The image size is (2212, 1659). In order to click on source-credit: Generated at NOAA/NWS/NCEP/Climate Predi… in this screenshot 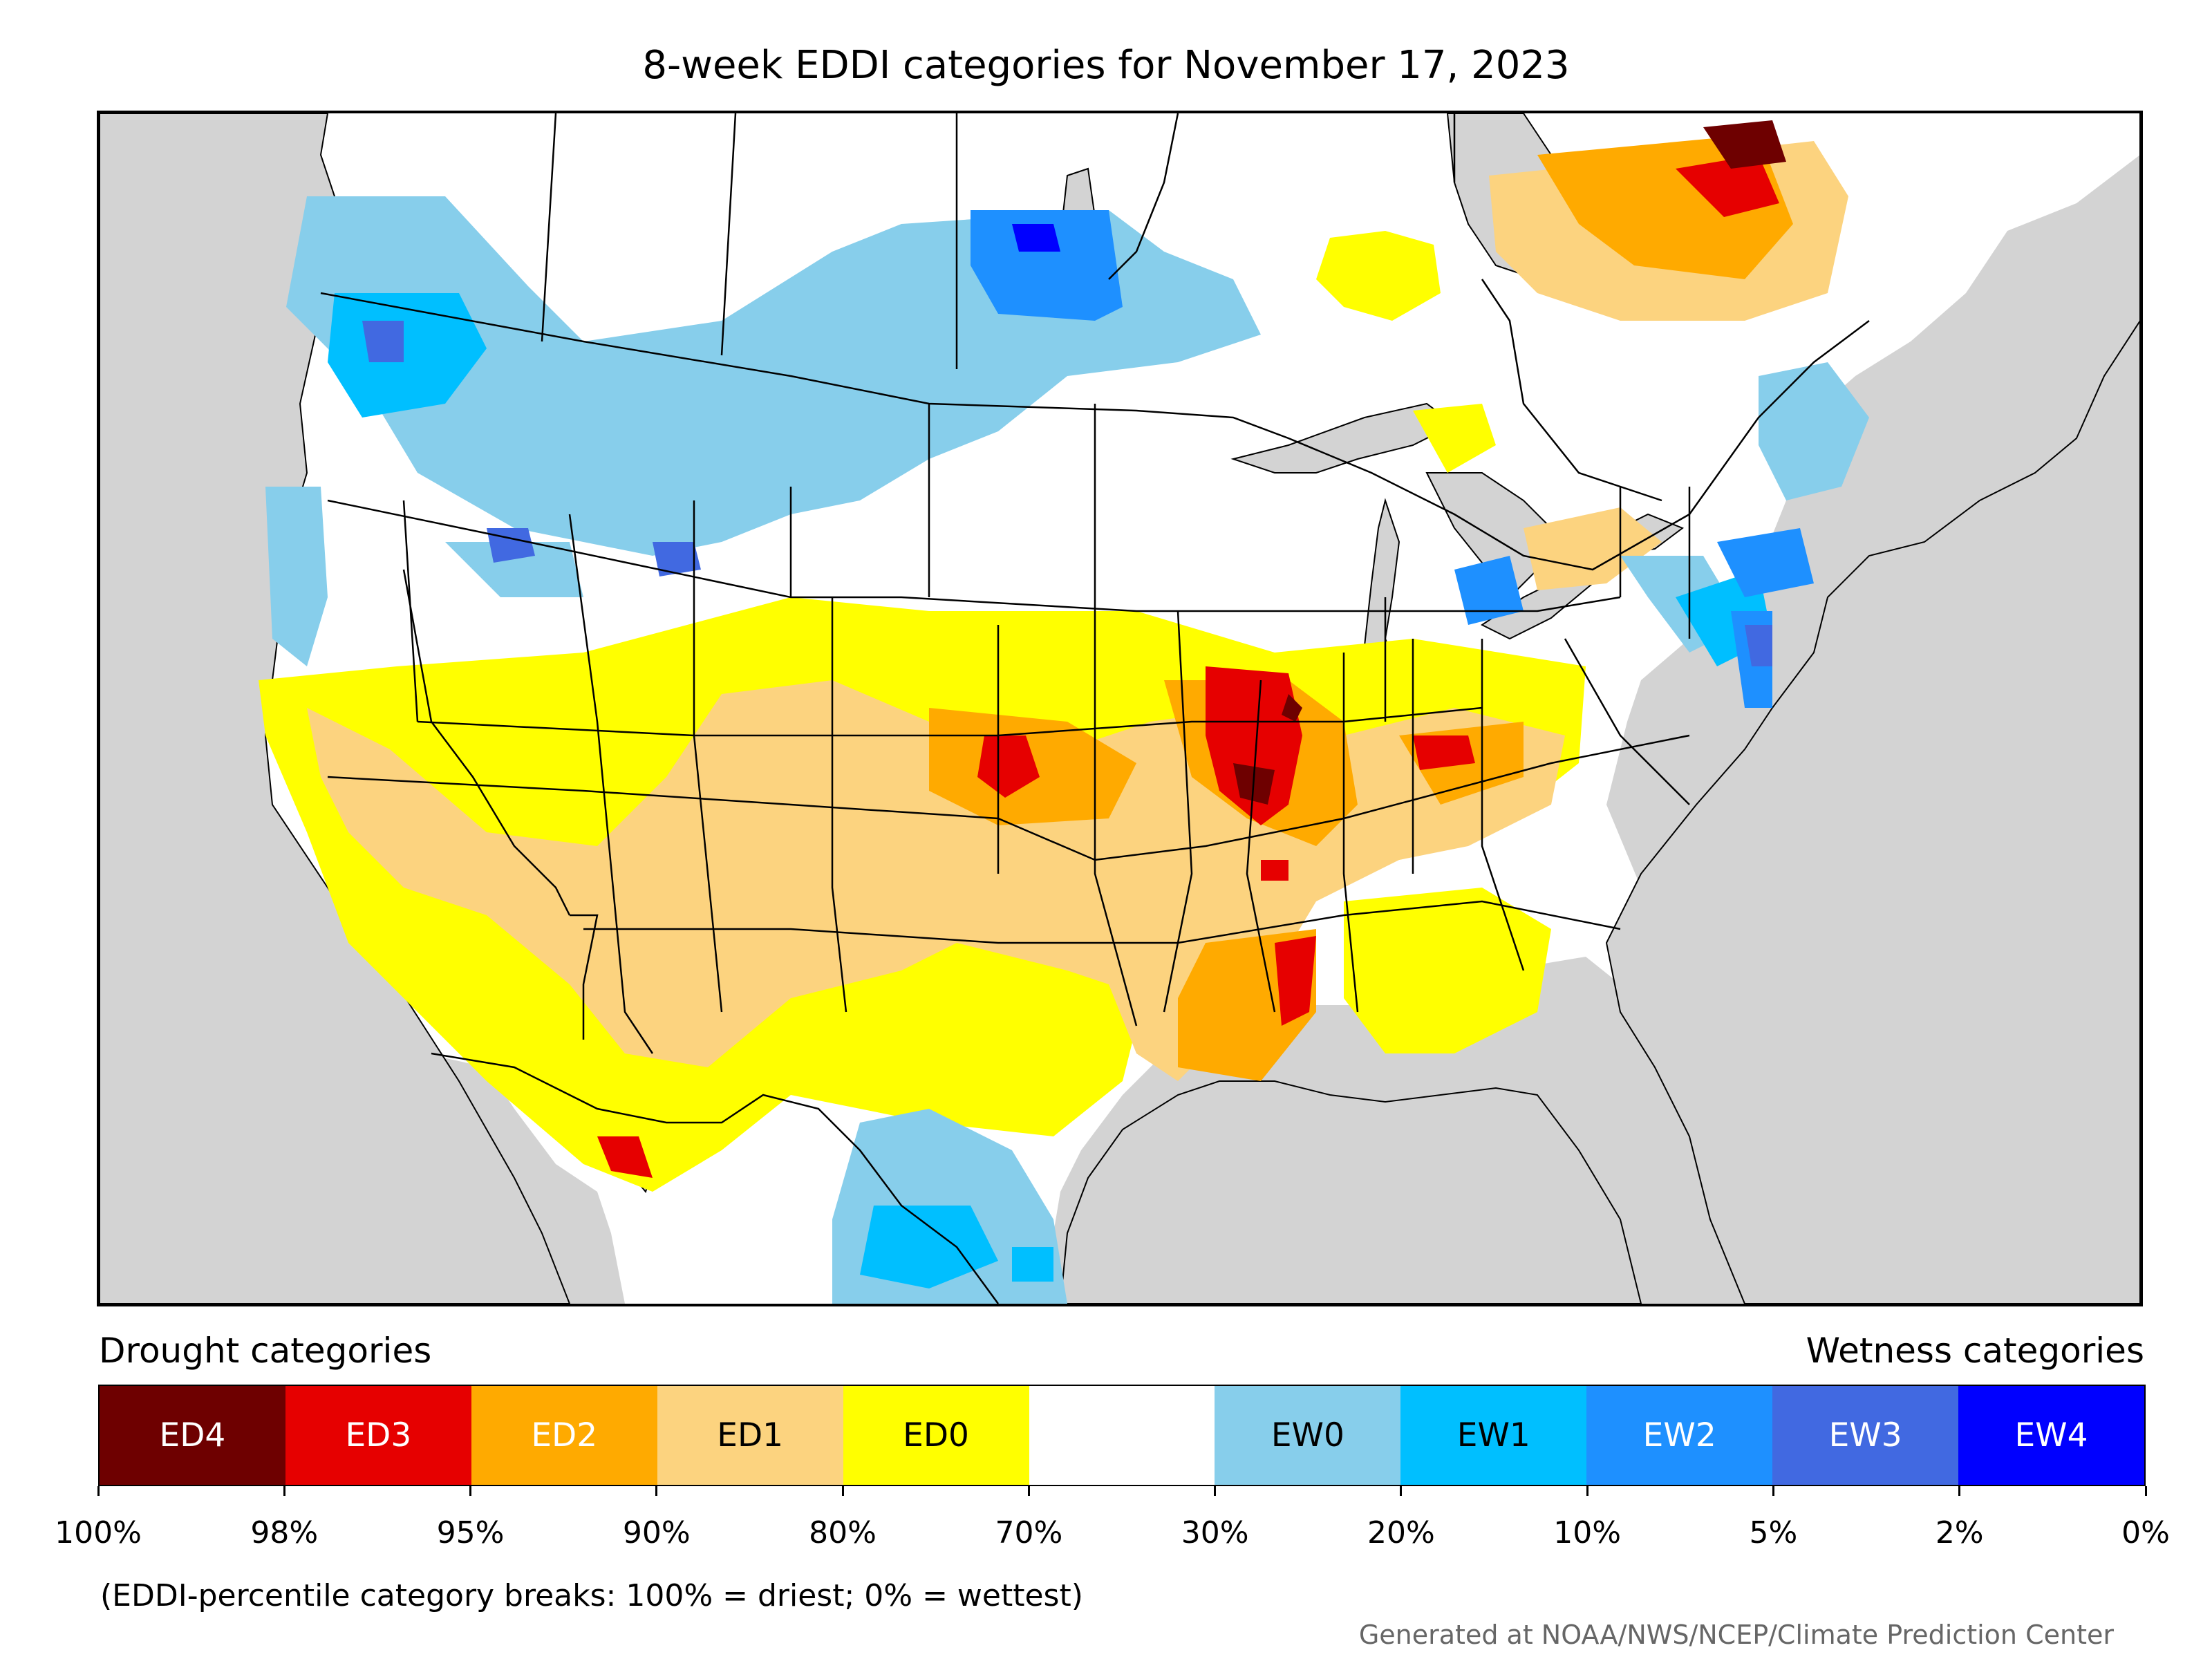, I will do `click(1736, 1635)`.